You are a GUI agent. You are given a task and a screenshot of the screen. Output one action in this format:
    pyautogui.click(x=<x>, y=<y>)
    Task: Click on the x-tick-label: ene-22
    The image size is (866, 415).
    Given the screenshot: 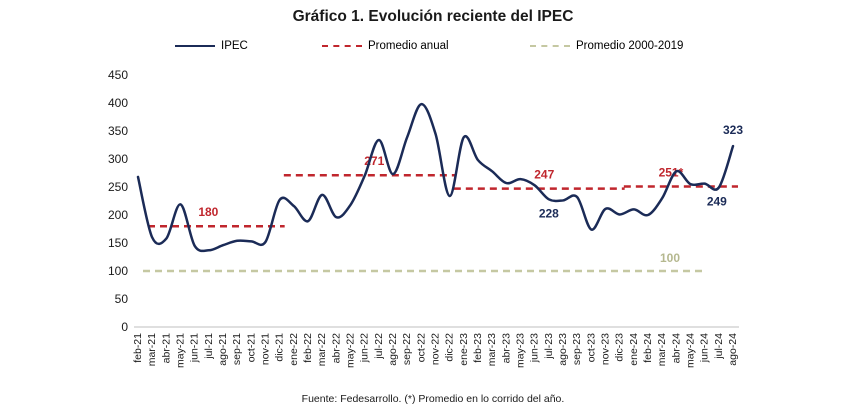 What is the action you would take?
    pyautogui.click(x=294, y=349)
    